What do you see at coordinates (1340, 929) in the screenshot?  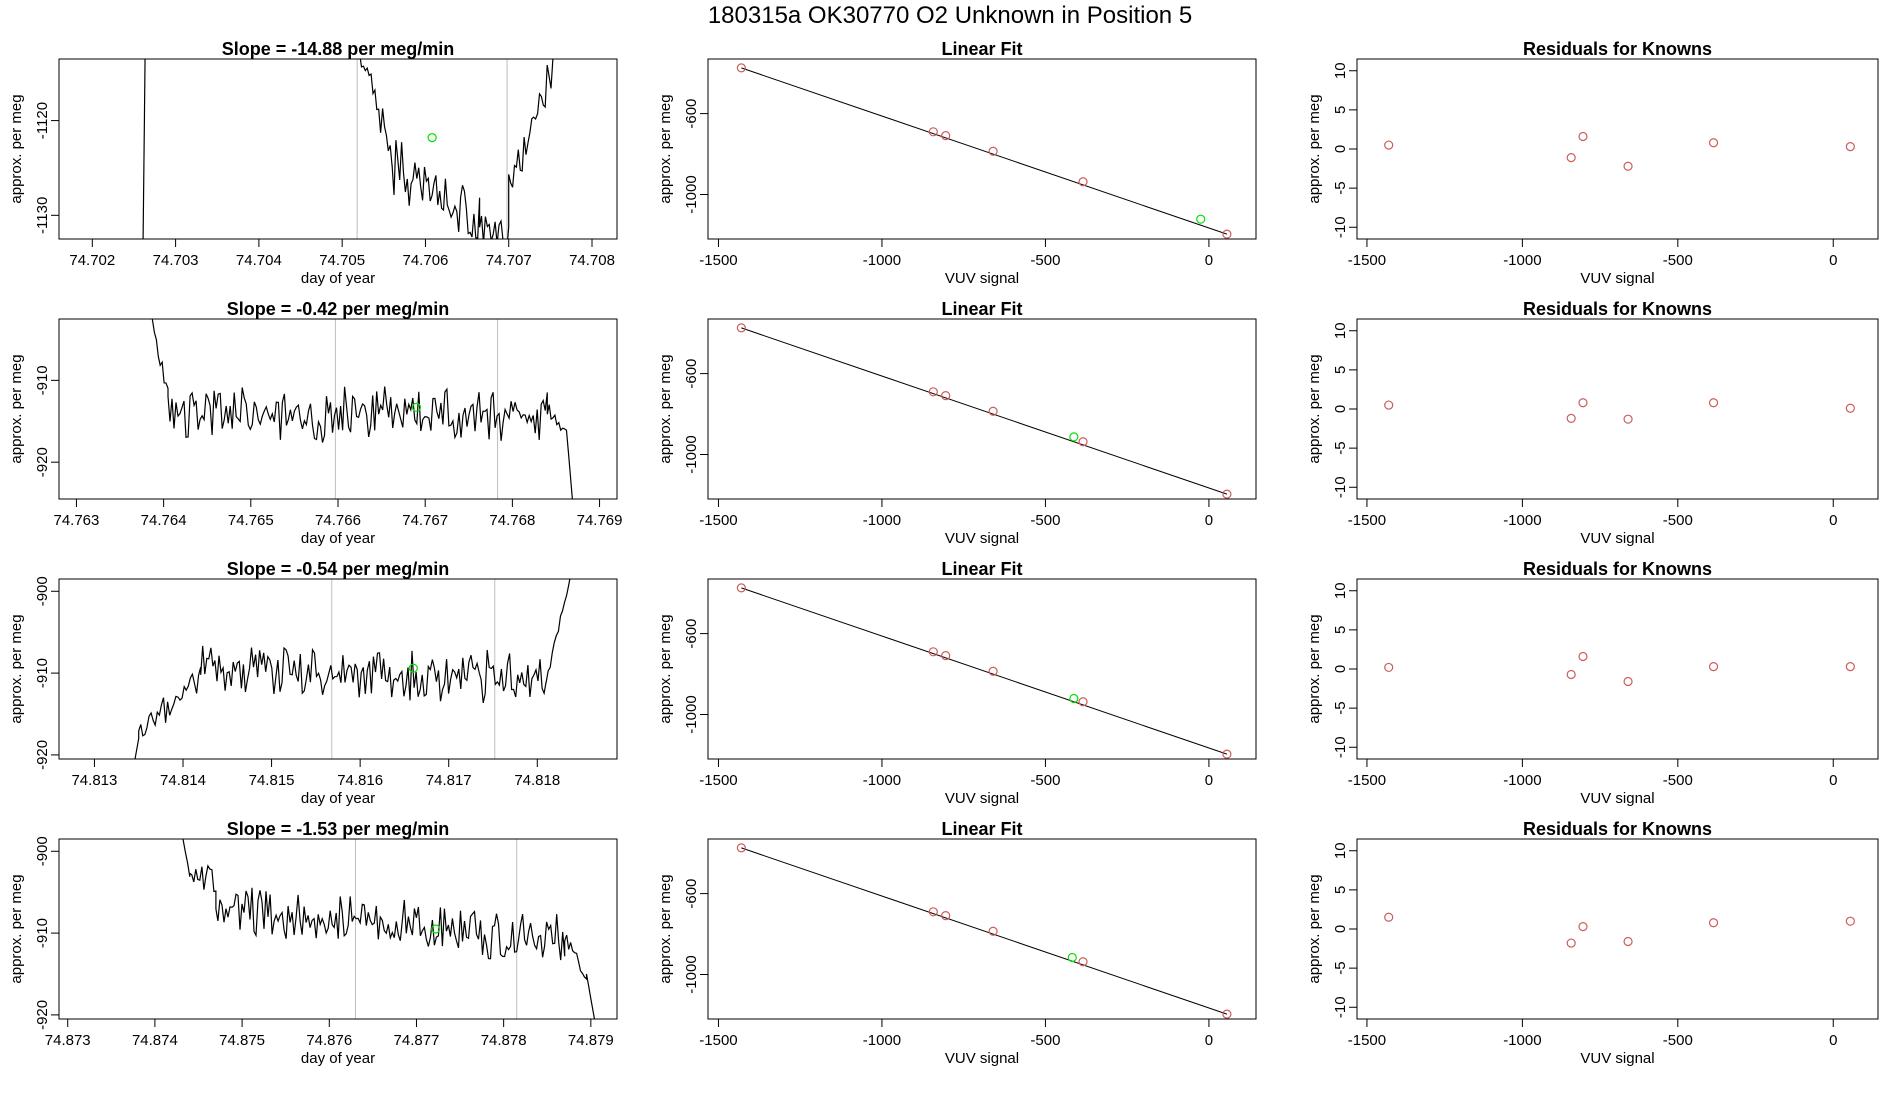 I see `plot-3-residuals-y-tick-label: 0` at bounding box center [1340, 929].